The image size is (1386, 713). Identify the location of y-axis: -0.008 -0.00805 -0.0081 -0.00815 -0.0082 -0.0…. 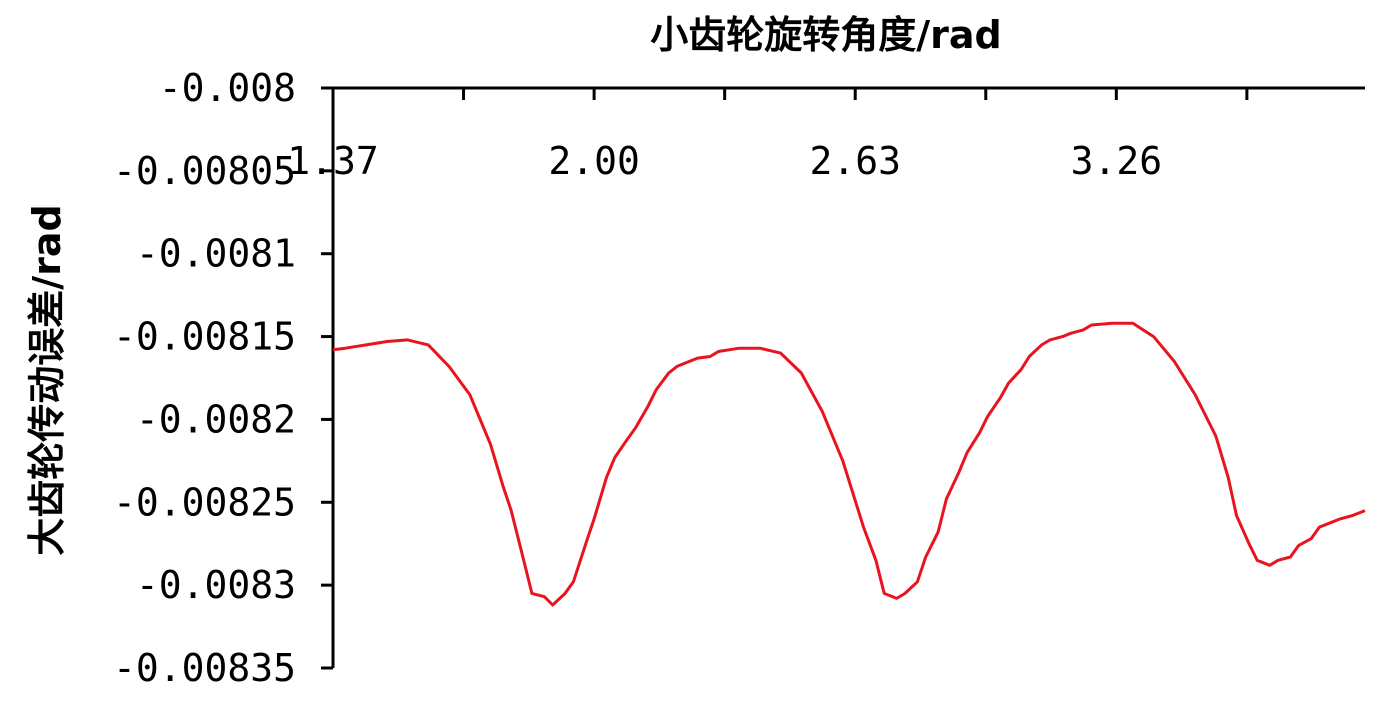
(224, 378).